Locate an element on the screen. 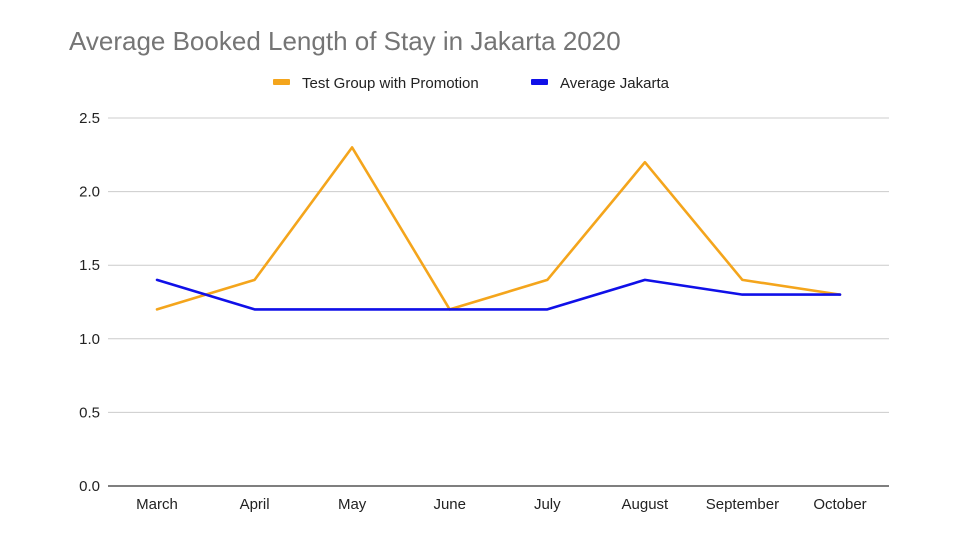  x-tick-label: March is located at coordinates (157, 504).